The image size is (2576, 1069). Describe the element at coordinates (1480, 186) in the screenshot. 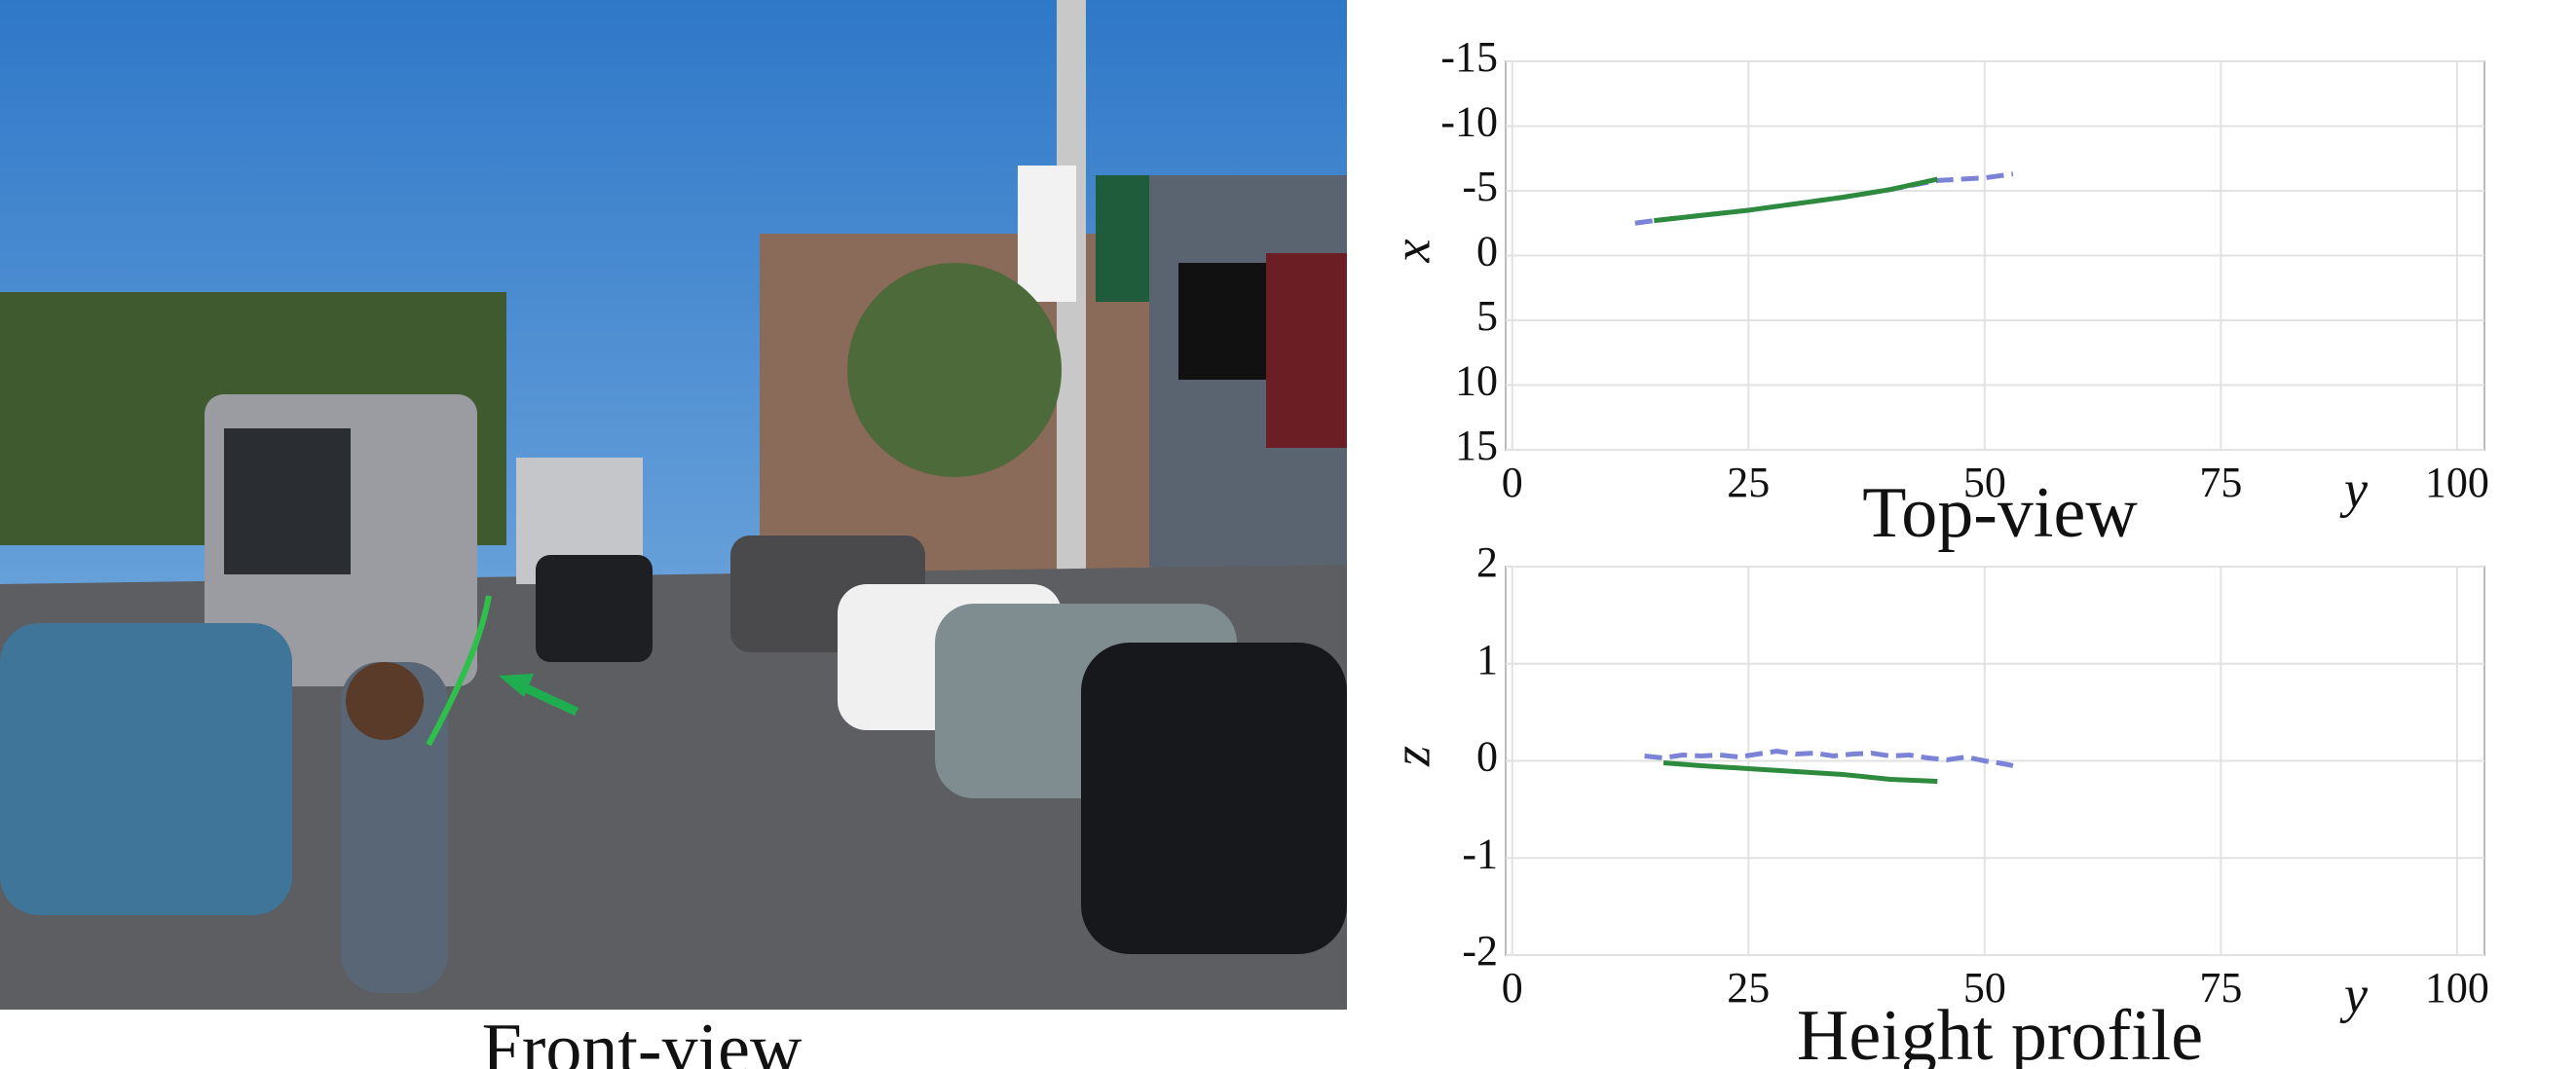

I see `y-tick-label: -5` at that location.